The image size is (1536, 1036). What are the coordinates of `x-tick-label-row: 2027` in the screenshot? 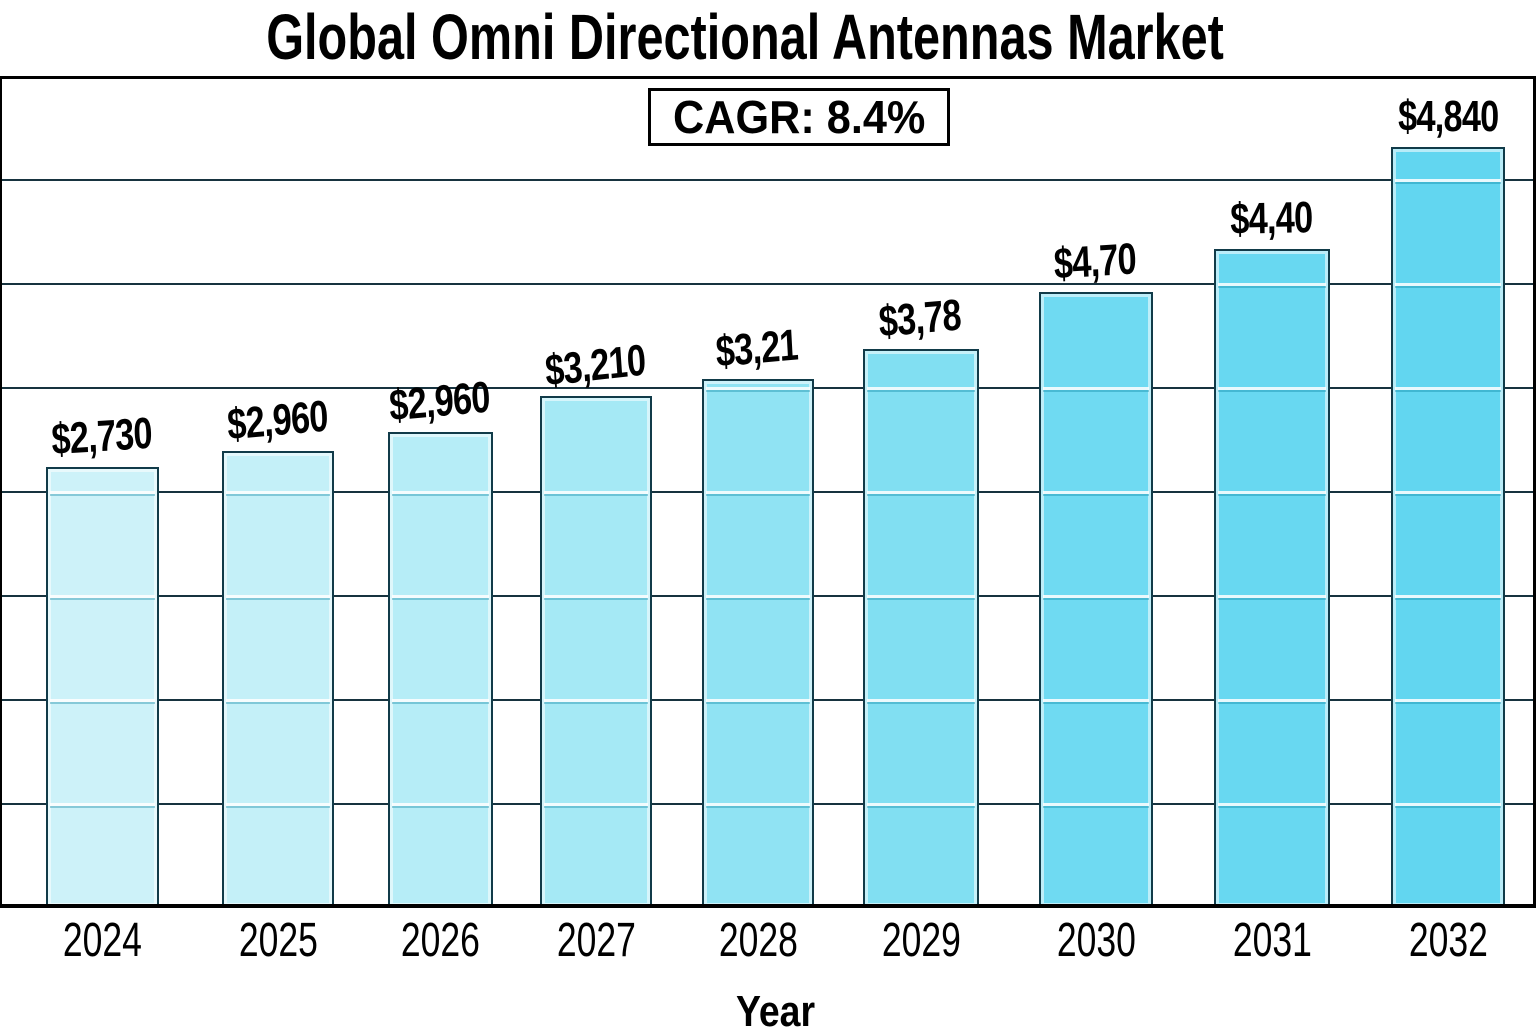 It's located at (596, 942).